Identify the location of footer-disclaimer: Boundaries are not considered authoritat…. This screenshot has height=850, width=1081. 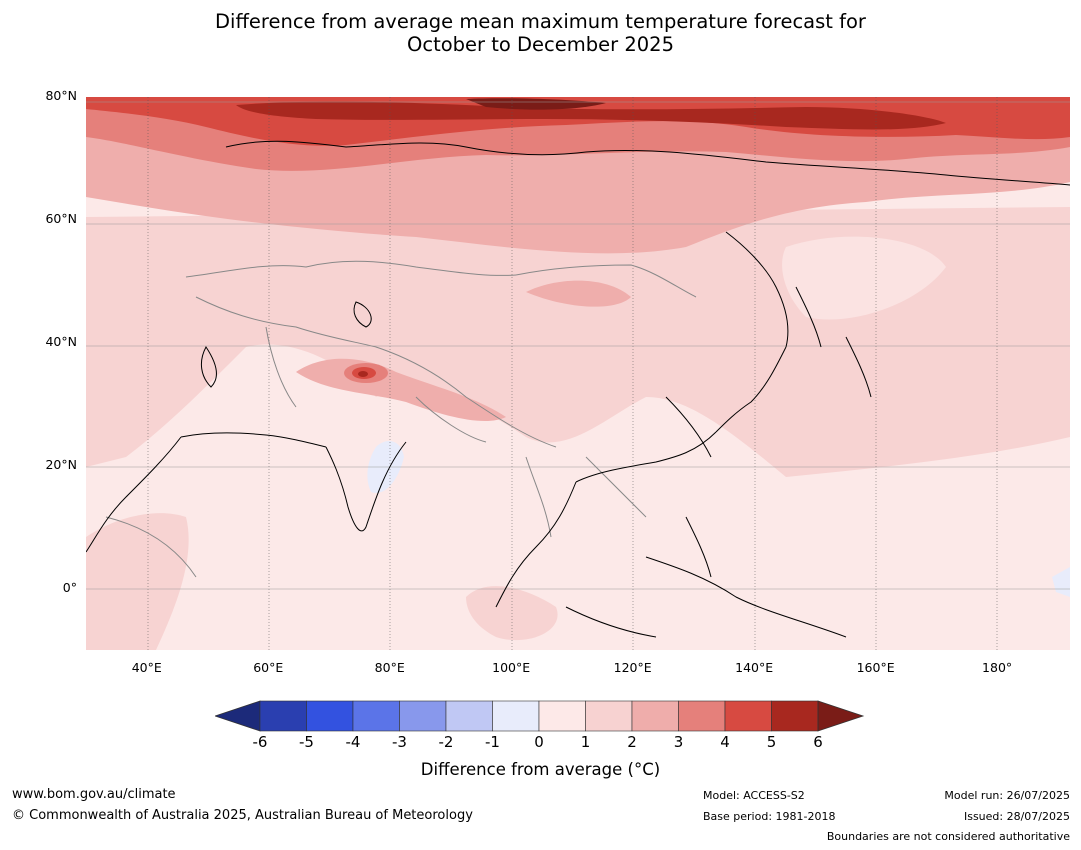
(948, 836).